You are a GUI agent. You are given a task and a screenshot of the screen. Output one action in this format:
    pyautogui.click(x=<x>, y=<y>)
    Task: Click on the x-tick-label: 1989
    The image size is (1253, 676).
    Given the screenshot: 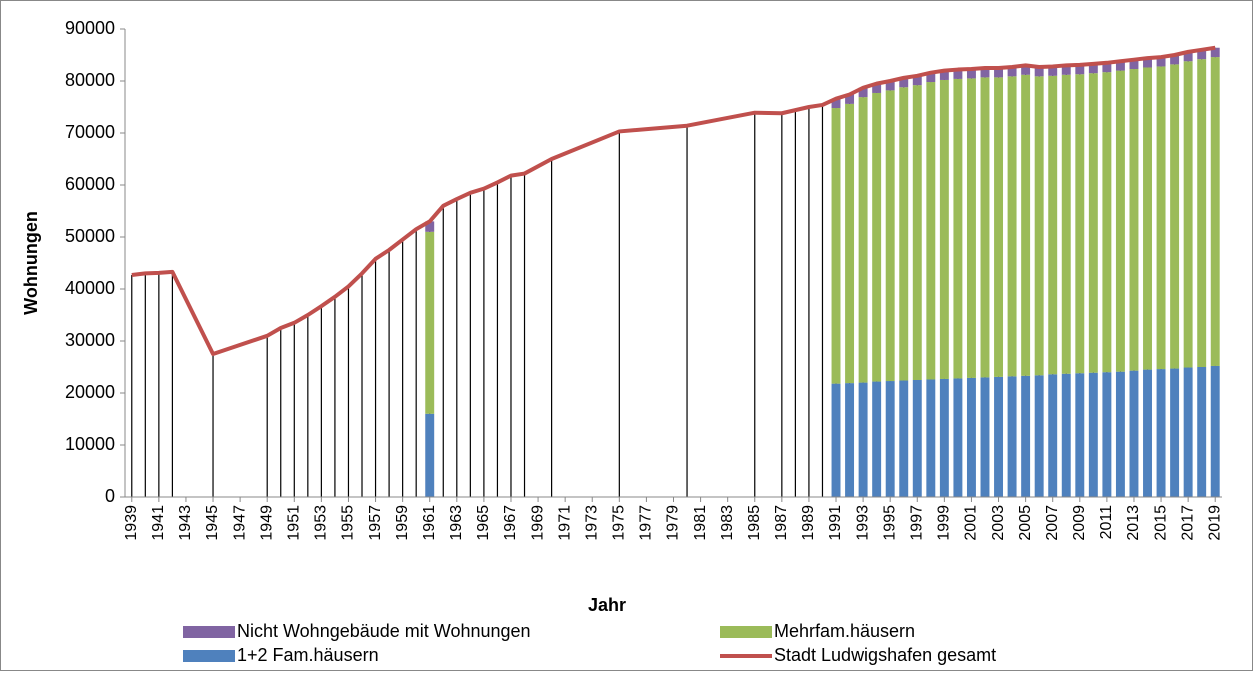 What is the action you would take?
    pyautogui.click(x=808, y=523)
    